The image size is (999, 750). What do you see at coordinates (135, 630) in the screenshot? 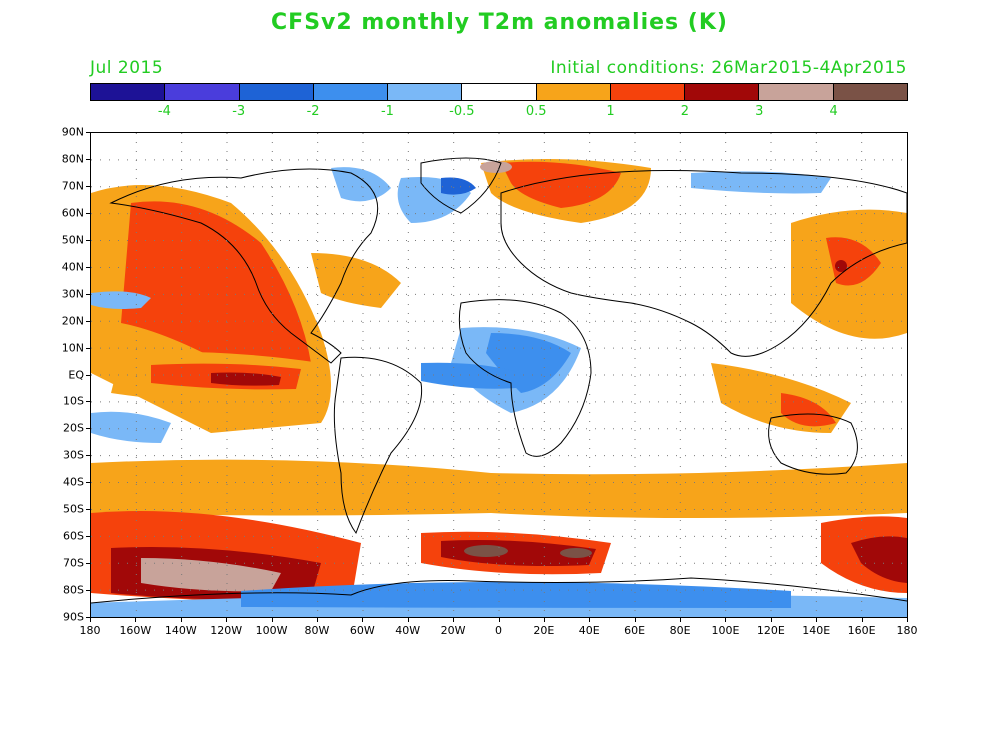
I see `longitude-label: 160W` at bounding box center [135, 630].